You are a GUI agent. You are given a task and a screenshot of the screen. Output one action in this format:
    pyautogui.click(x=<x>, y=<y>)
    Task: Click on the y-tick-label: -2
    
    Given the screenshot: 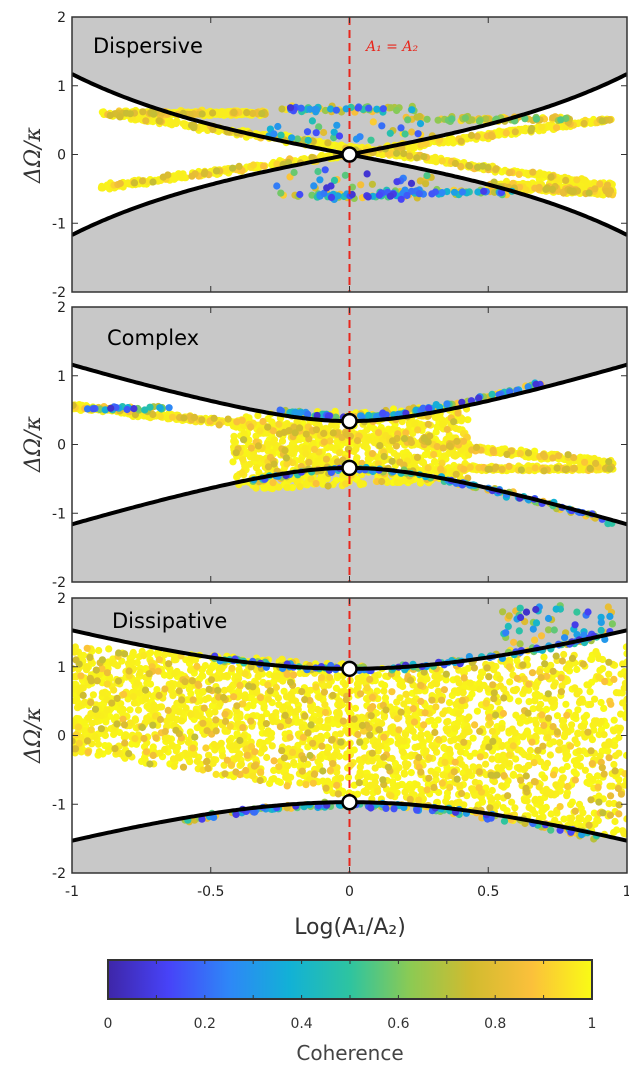 What is the action you would take?
    pyautogui.click(x=59, y=583)
    